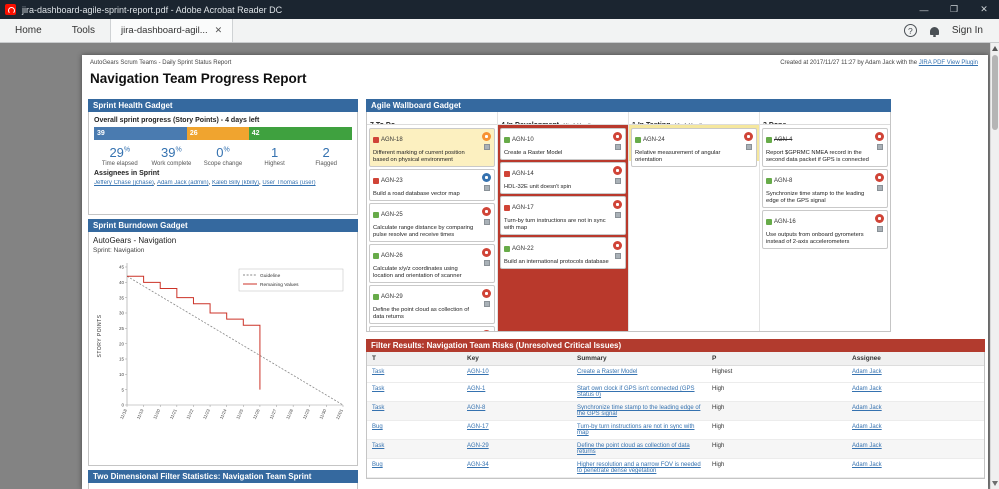 This screenshot has width=999, height=489. Describe the element at coordinates (122, 282) in the screenshot. I see `svg-text: 40` at that location.